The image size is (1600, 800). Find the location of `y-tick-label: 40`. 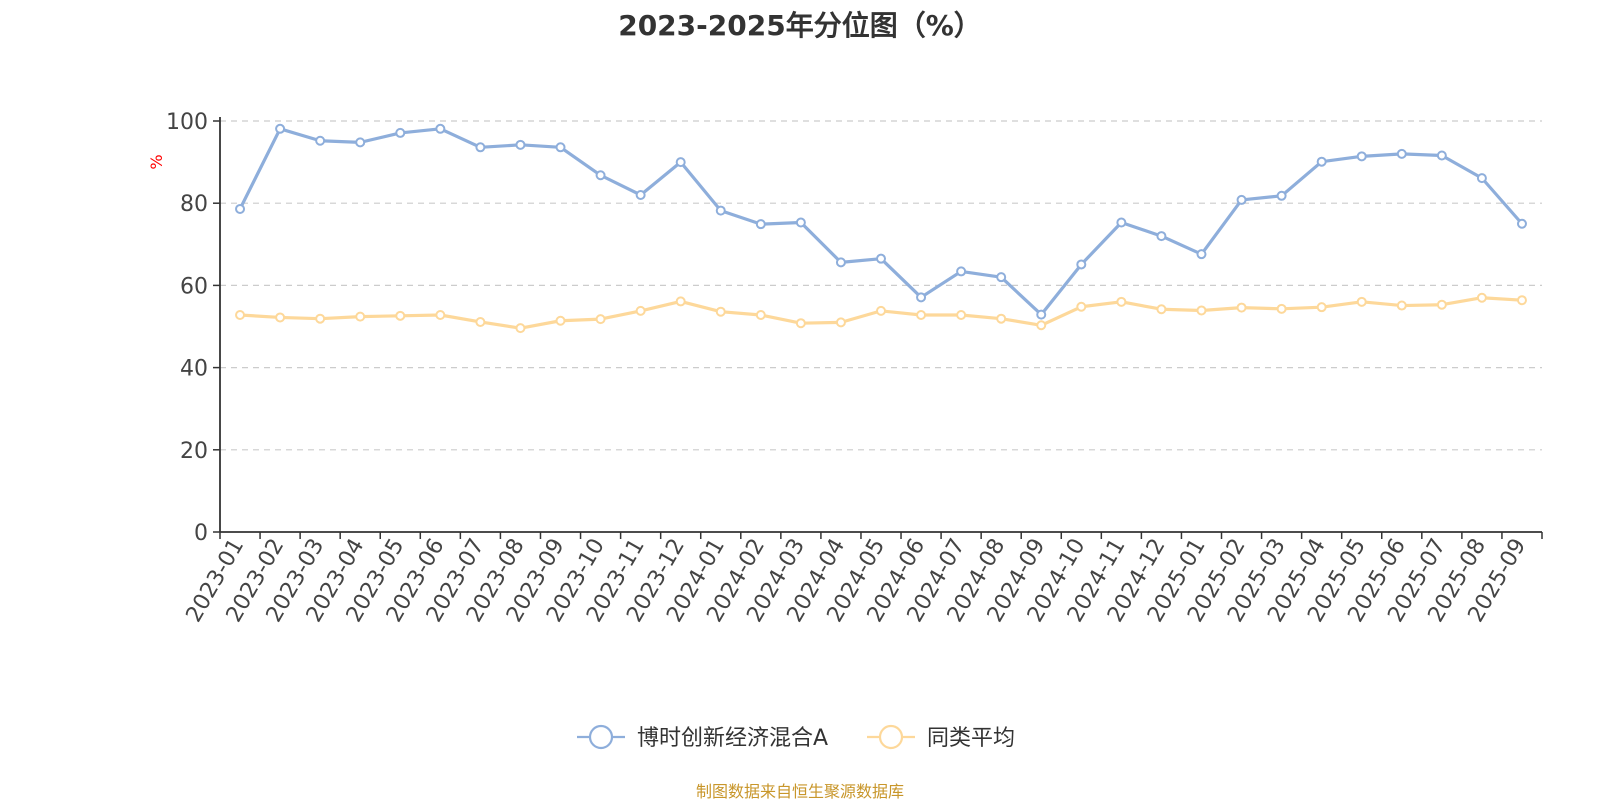

y-tick-label: 40 is located at coordinates (194, 369).